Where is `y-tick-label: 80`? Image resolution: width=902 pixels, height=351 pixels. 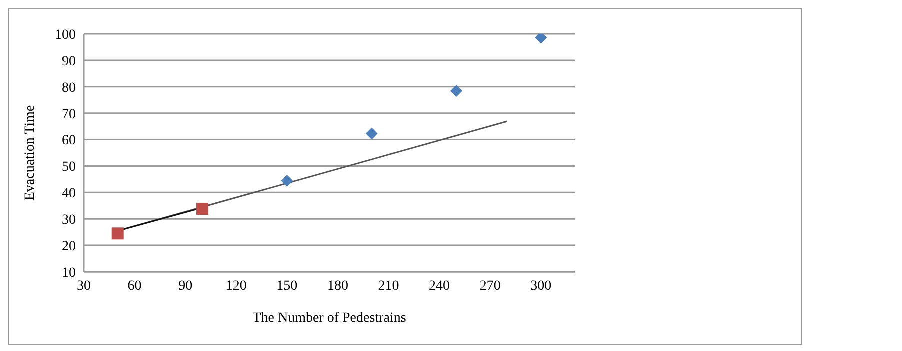
y-tick-label: 80 is located at coordinates (69, 88).